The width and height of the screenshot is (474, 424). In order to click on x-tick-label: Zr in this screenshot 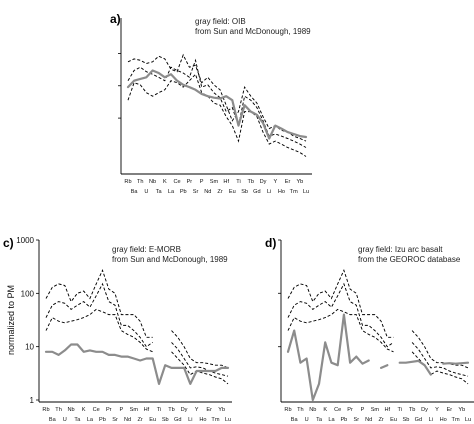, I will do `click(380, 420)`.